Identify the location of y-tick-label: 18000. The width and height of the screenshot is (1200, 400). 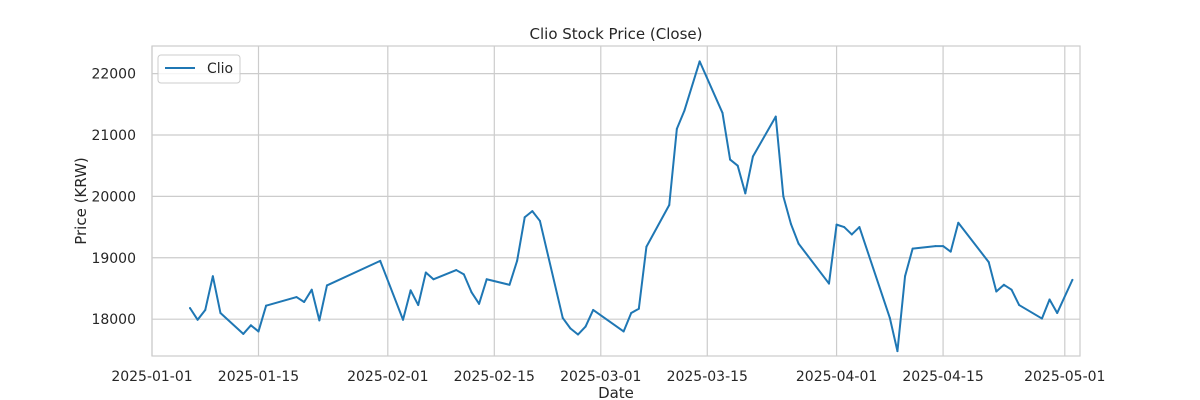
(113, 320).